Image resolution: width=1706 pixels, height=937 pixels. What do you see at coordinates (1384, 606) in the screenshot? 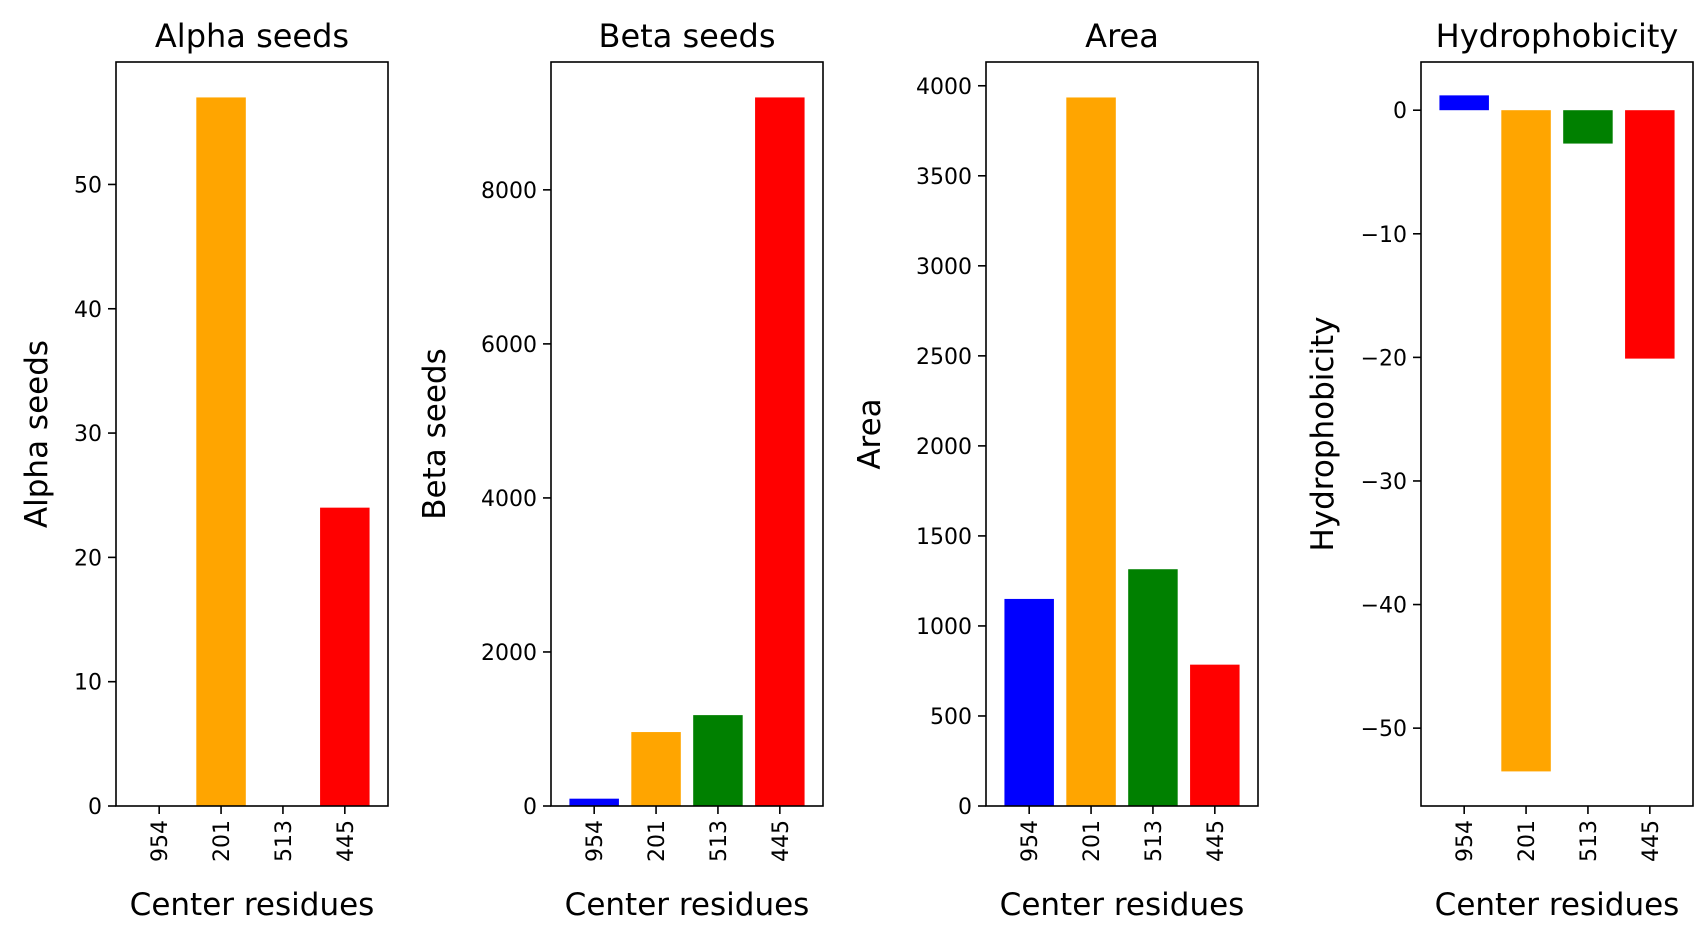
I see `y-tick-label: −40` at bounding box center [1384, 606].